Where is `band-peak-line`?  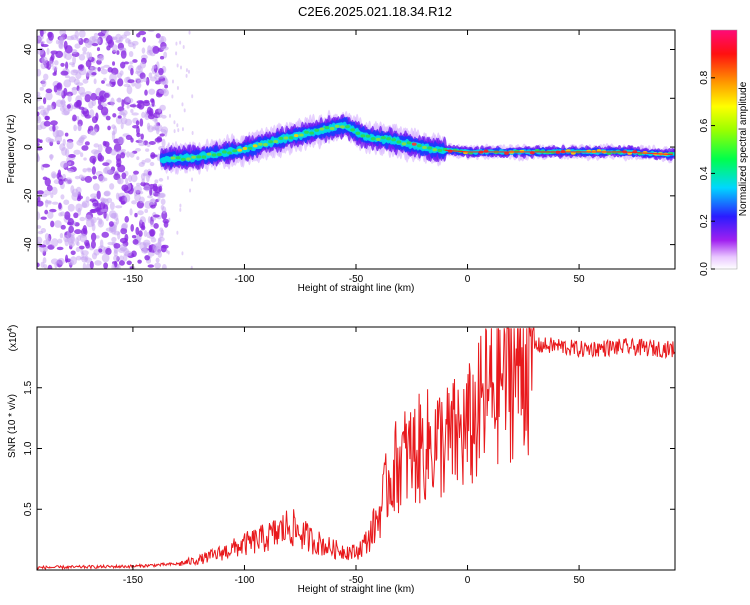 band-peak-line is located at coordinates (559, 152).